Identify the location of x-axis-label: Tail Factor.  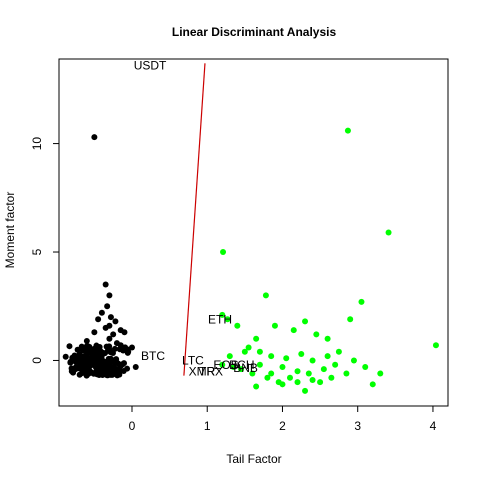
(253, 459).